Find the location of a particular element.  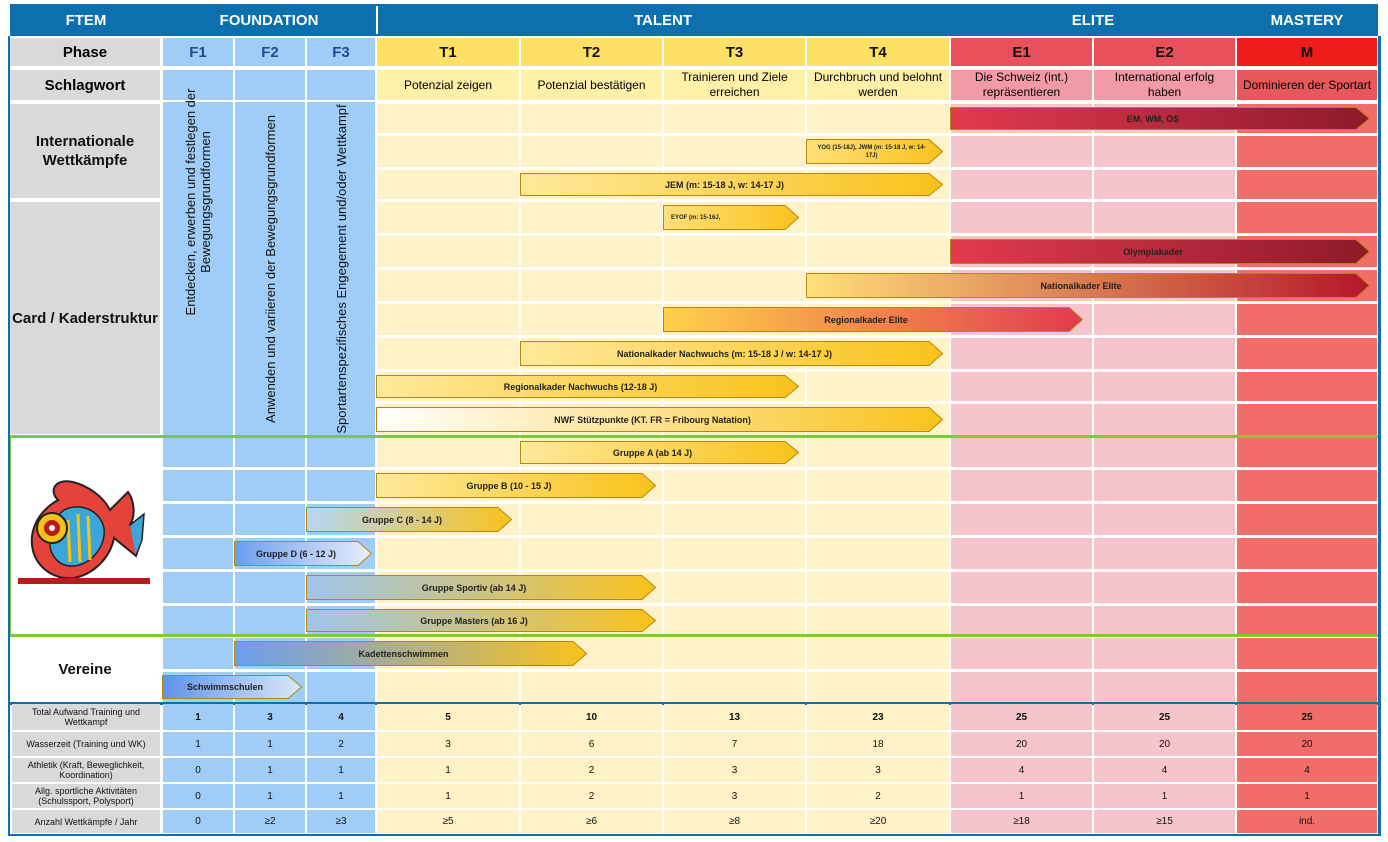

bottom-value: 5 is located at coordinates (448, 717).